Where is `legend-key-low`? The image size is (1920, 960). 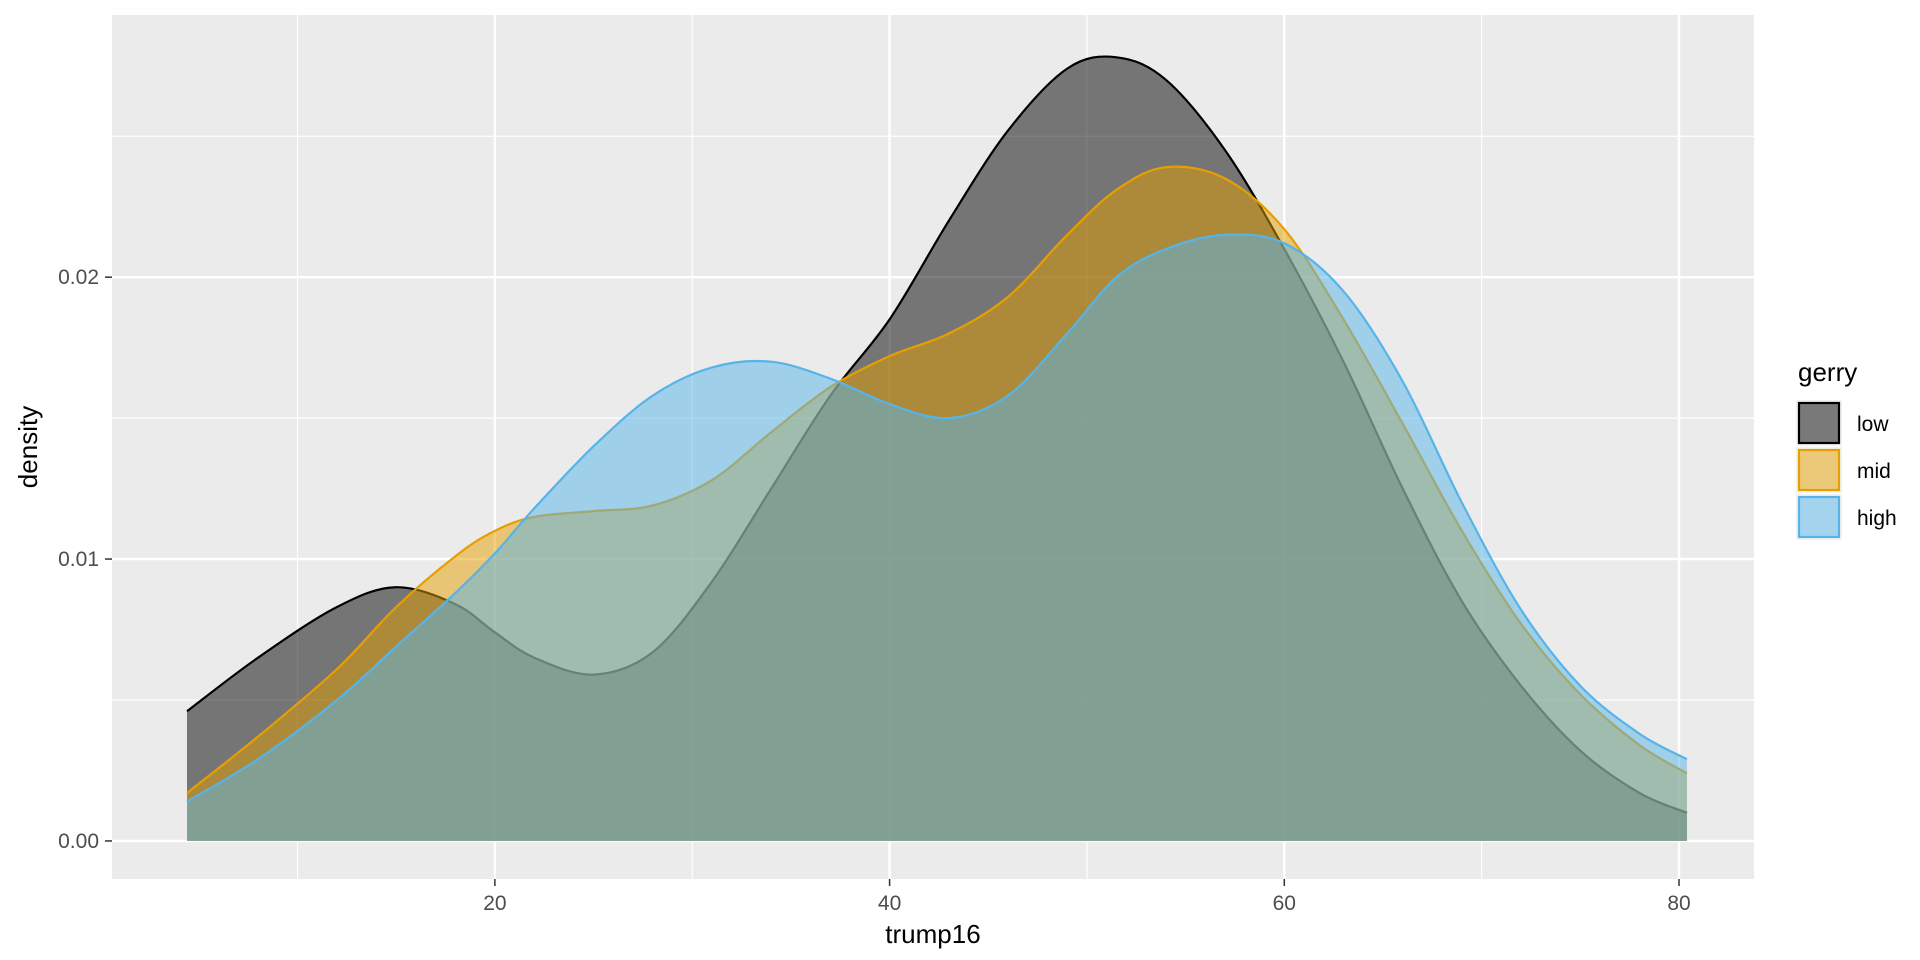
legend-key-low is located at coordinates (1819, 423).